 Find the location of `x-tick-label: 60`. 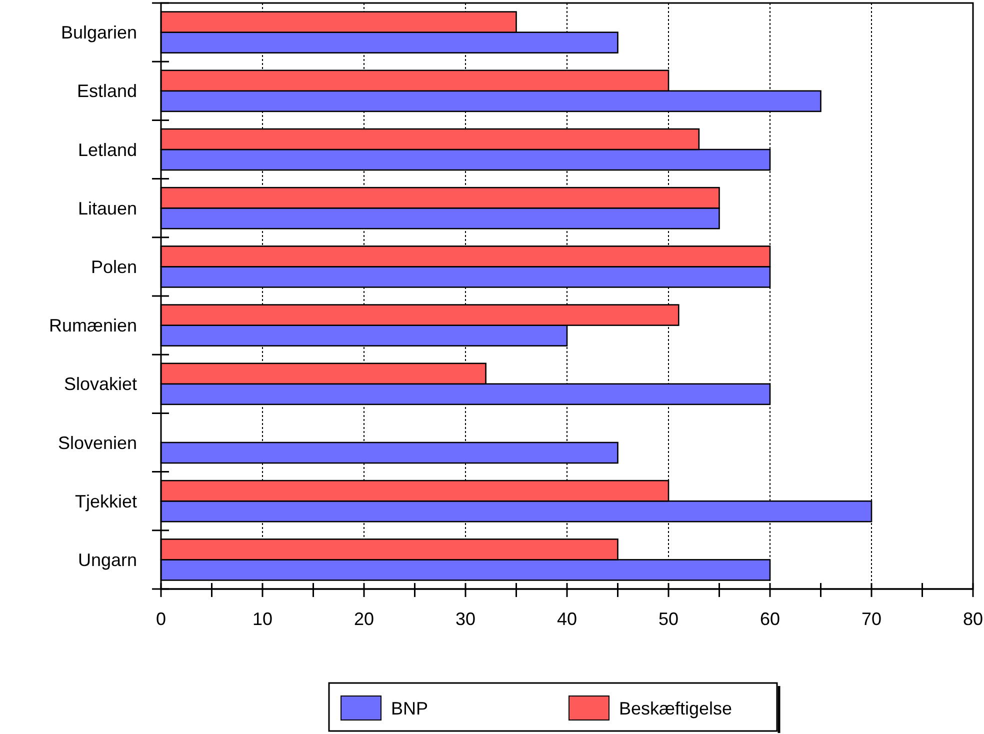

x-tick-label: 60 is located at coordinates (770, 619).